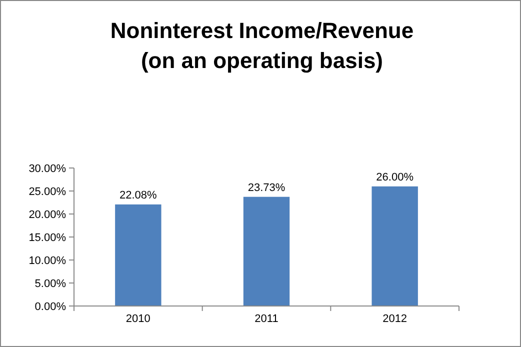  Describe the element at coordinates (47, 168) in the screenshot. I see `y-tick-label: 30.00%` at that location.